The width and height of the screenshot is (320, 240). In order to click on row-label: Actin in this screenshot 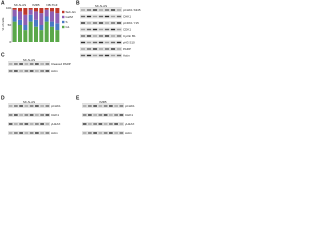, I will do `click(128, 133)`.